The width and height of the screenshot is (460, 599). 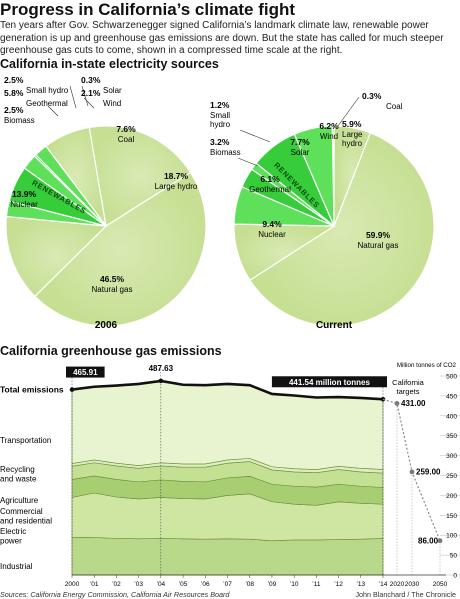 What do you see at coordinates (352, 124) in the screenshot?
I see `pie-value-large-hydro: 5.9%` at bounding box center [352, 124].